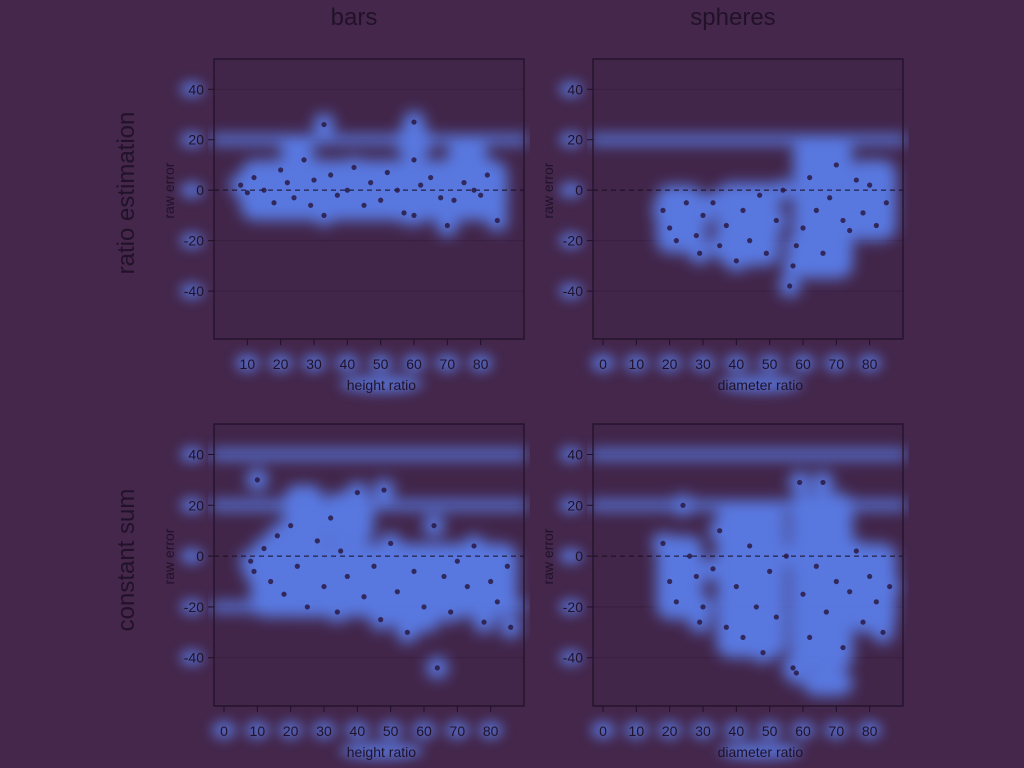 Image resolution: width=1024 pixels, height=768 pixels. I want to click on panel-1-xtick-glow, so click(347, 363).